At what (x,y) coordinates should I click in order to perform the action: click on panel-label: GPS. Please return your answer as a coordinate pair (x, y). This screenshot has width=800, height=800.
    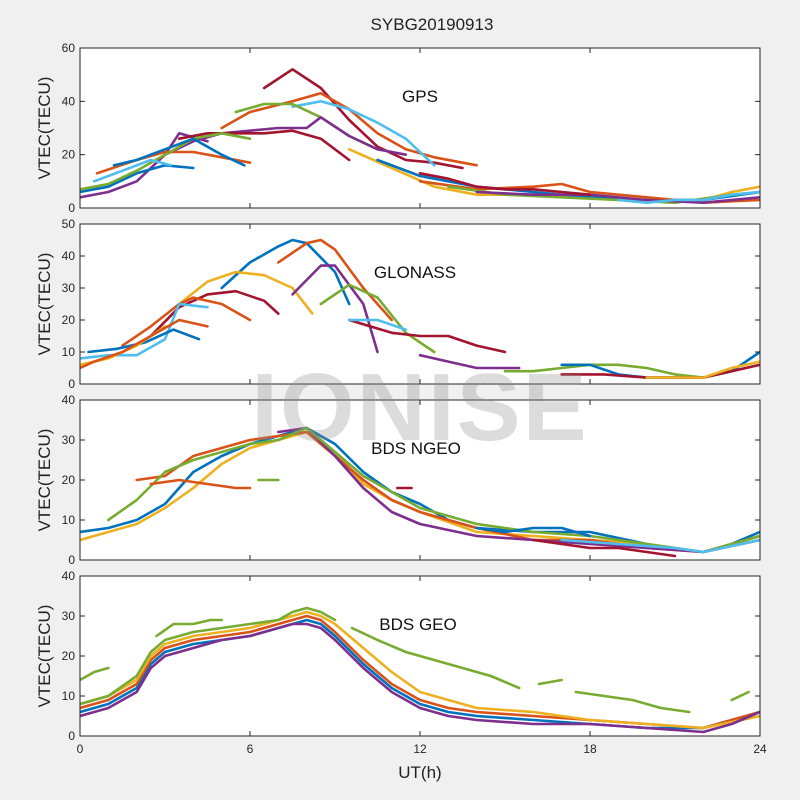
    Looking at the image, I should click on (420, 96).